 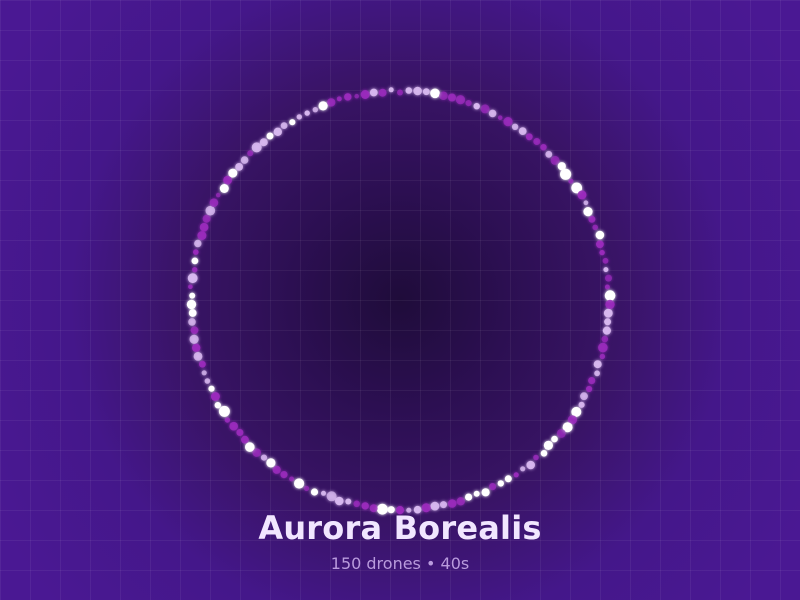 What do you see at coordinates (400, 528) in the screenshot?
I see `show-title: Aurora Borealis` at bounding box center [400, 528].